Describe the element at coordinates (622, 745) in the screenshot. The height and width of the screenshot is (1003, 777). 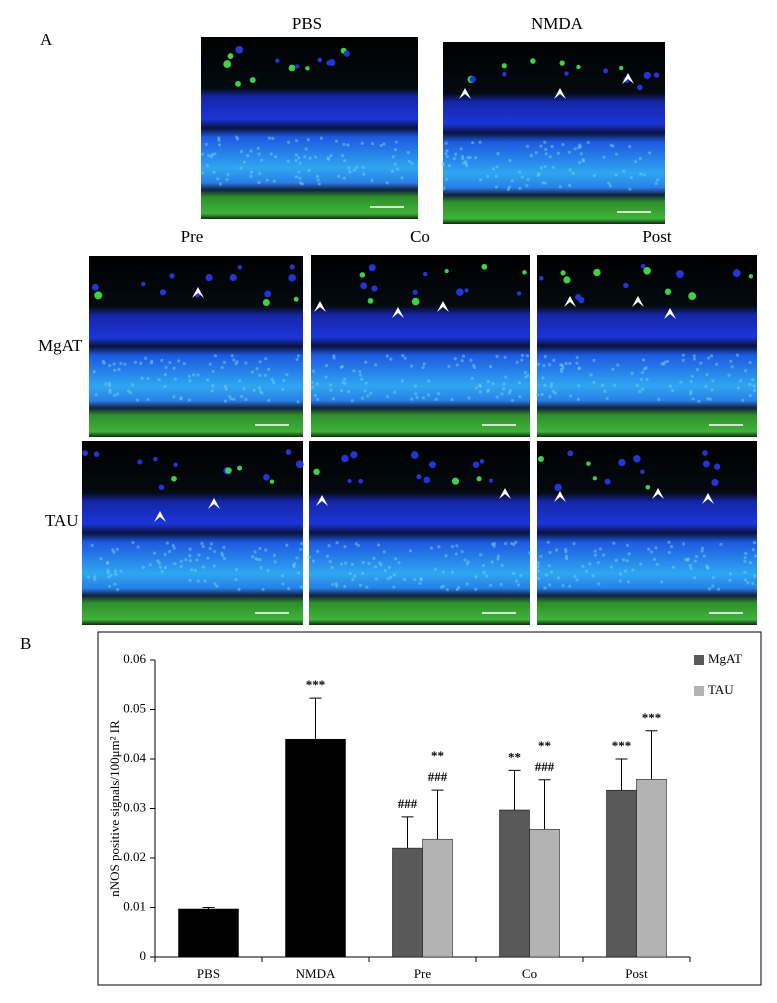
I see `annotation: ***` at that location.